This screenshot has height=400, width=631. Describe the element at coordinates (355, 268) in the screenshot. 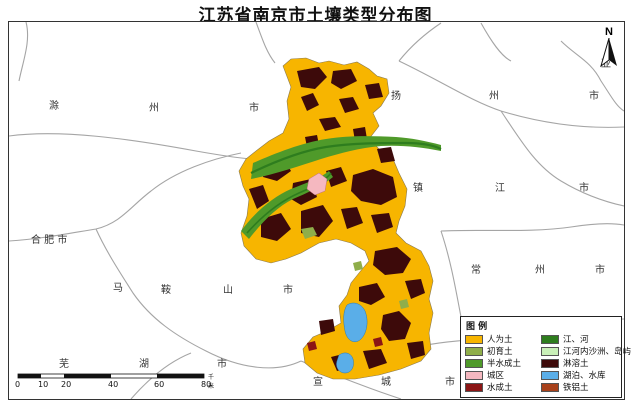

I see `primitive-soil-patches` at that location.